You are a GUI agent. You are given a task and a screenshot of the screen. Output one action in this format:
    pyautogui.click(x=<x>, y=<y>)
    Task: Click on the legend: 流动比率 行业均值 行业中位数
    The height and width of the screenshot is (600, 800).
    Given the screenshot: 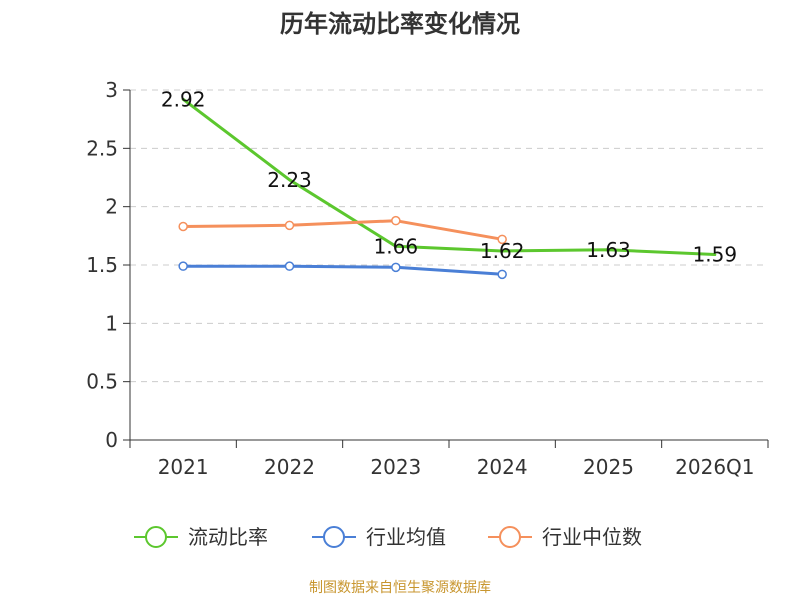 What is the action you would take?
    pyautogui.click(x=388, y=537)
    